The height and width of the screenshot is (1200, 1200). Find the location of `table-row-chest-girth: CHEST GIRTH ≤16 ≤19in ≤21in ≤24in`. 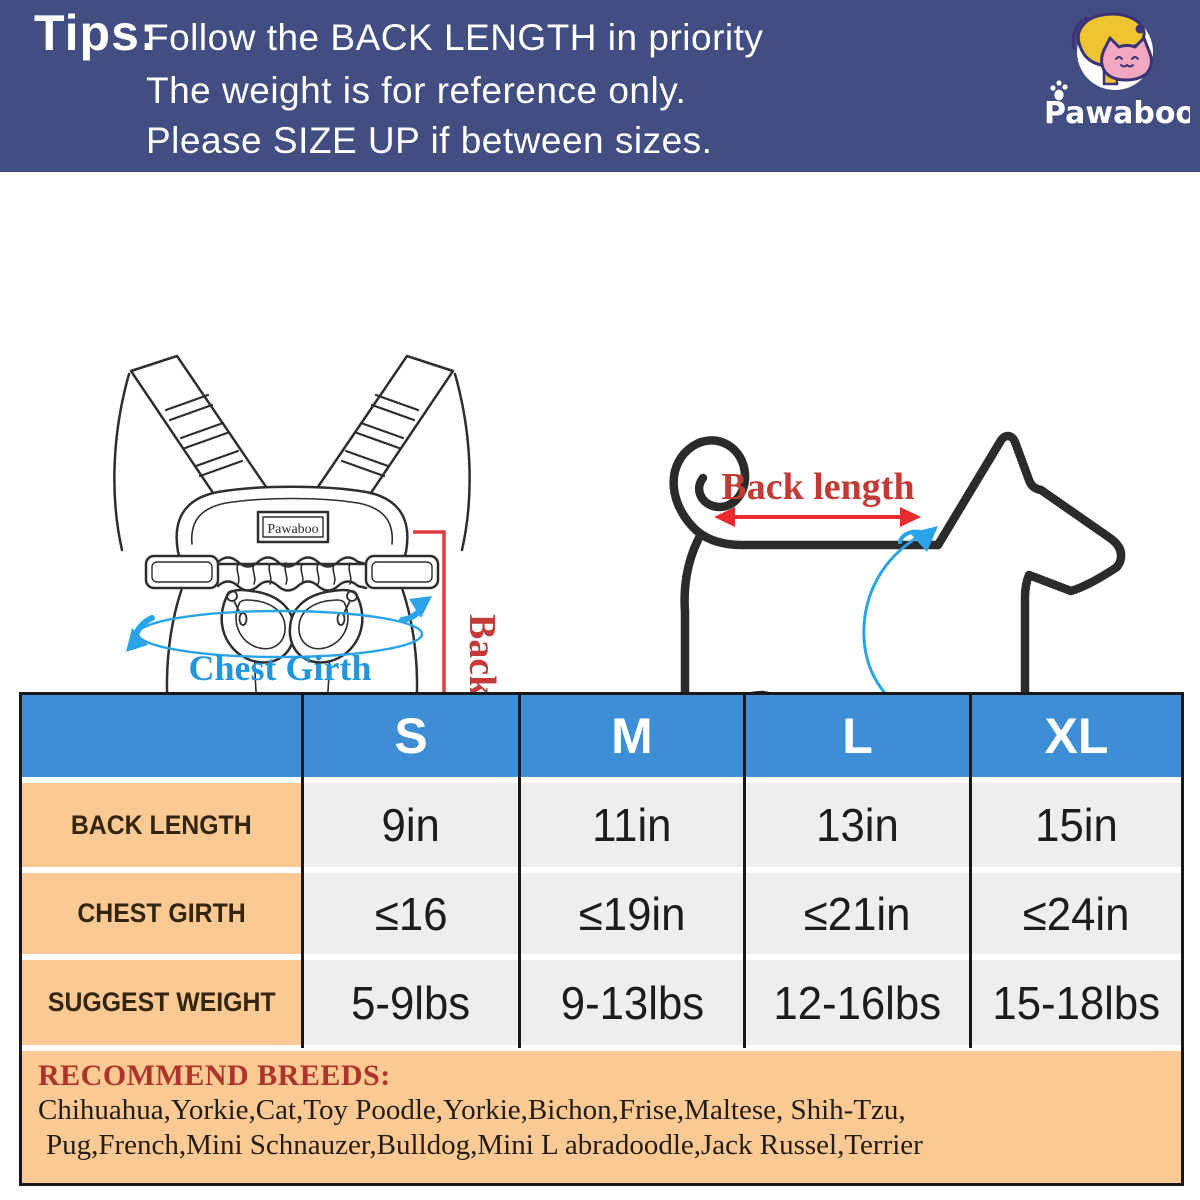

table-row-chest-girth: CHEST GIRTH ≤16 ≤19in ≤21in ≤24in is located at coordinates (601, 913).